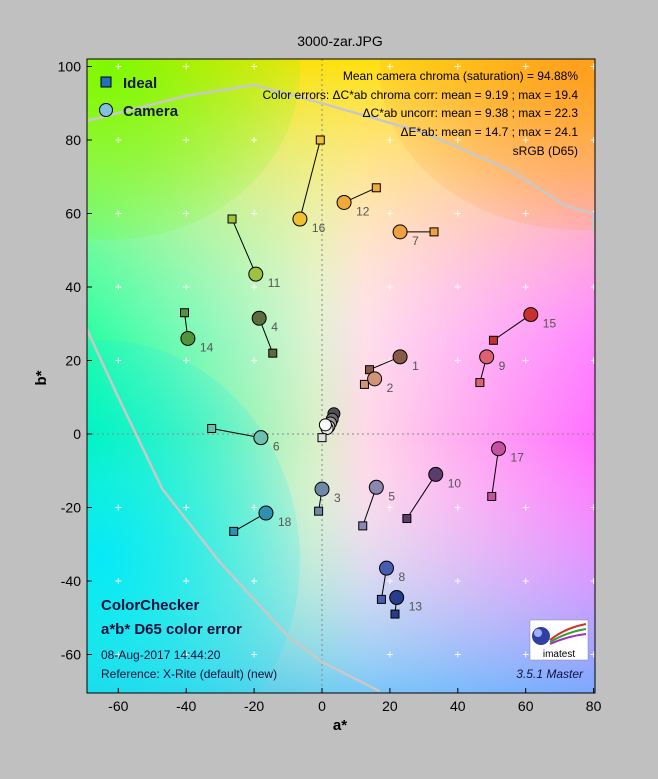 The image size is (658, 779). Describe the element at coordinates (363, 211) in the screenshot. I see `patch-label-12: 12` at that location.